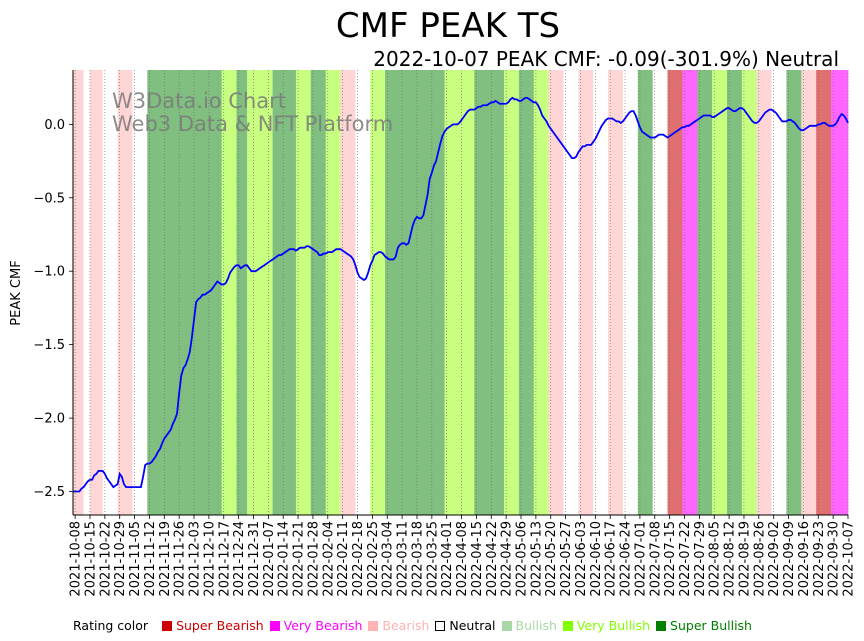 The height and width of the screenshot is (641, 864). What do you see at coordinates (49, 272) in the screenshot?
I see `y-tick-label: −1.0` at bounding box center [49, 272].